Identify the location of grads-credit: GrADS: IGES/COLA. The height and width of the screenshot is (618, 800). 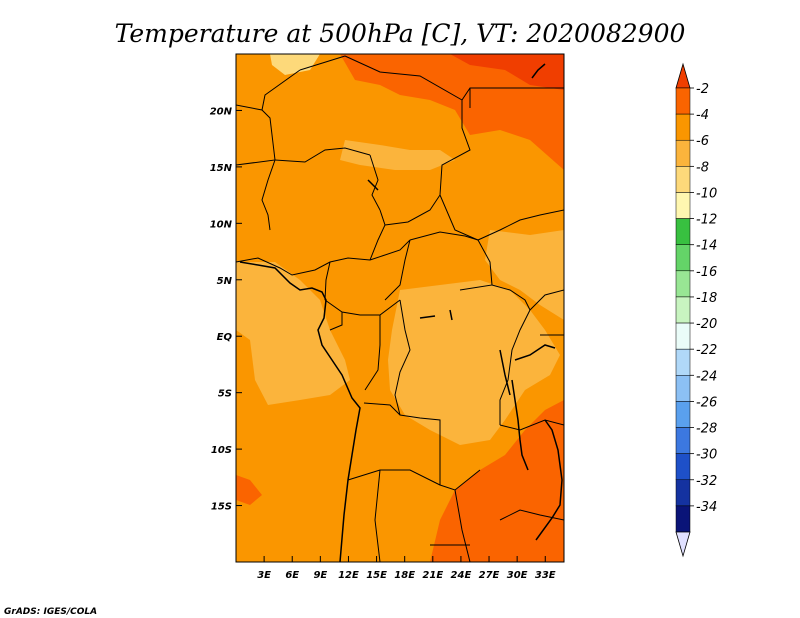
(50, 612).